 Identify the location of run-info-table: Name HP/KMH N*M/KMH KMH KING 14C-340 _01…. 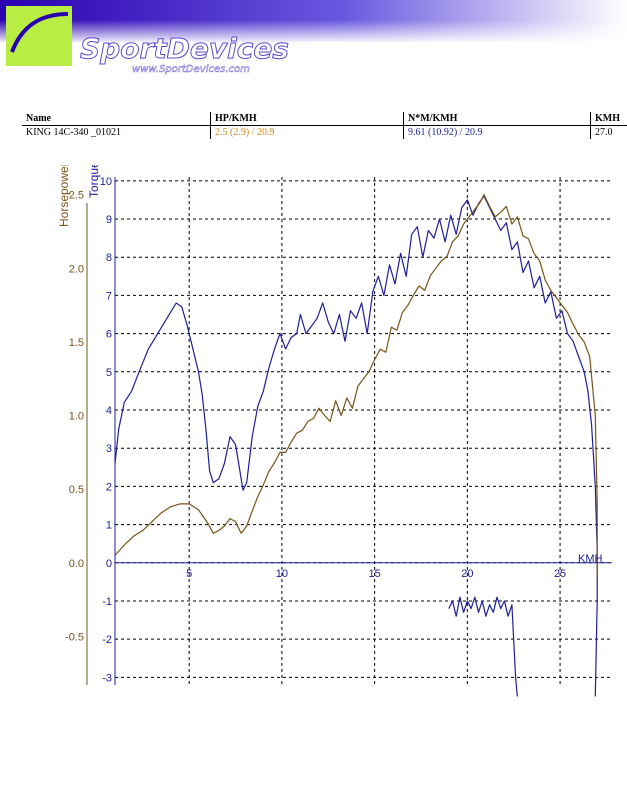
(324, 125).